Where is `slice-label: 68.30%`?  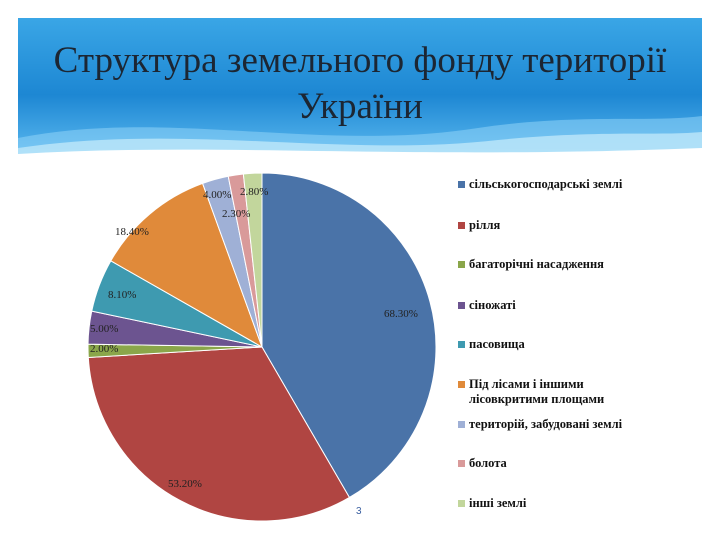
slice-label: 68.30% is located at coordinates (401, 314).